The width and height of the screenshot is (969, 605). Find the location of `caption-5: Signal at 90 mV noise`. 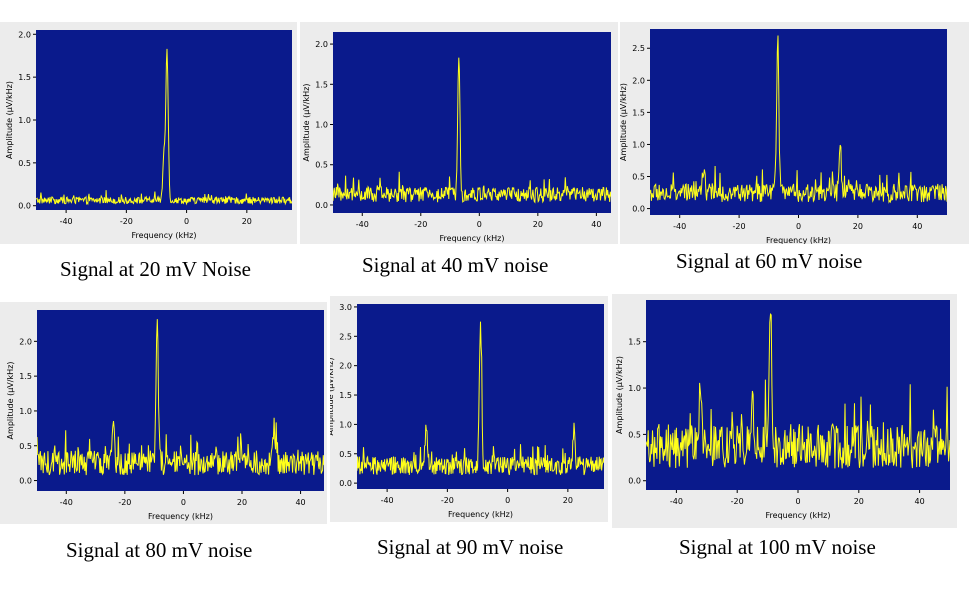

caption-5: Signal at 90 mV noise is located at coordinates (470, 547).